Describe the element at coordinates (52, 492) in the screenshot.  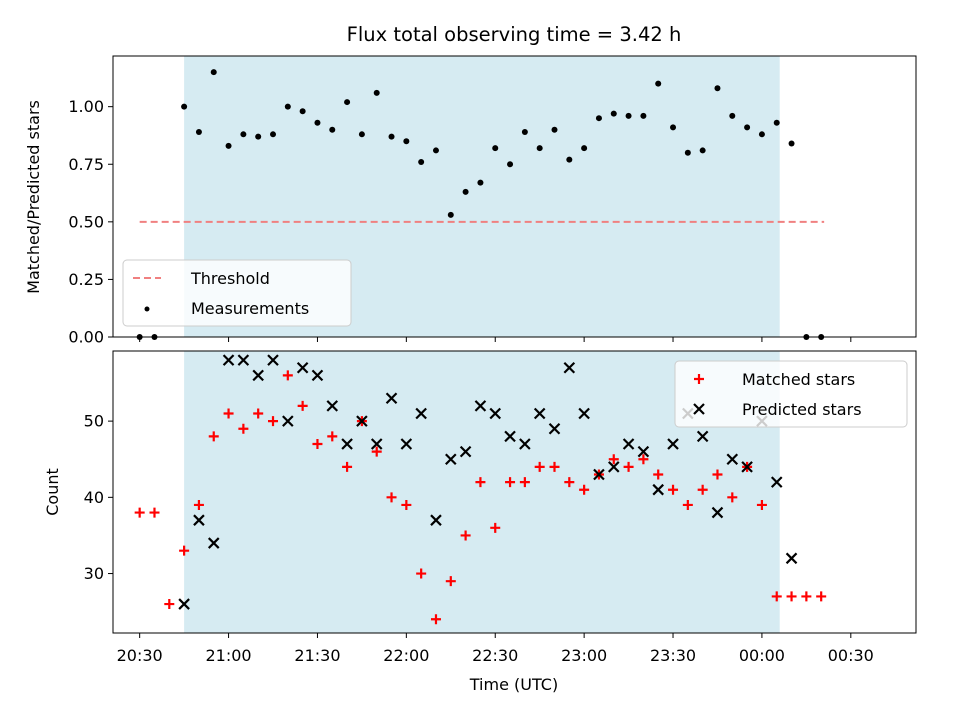
I see `bottom-y-axis-label: Count` at that location.